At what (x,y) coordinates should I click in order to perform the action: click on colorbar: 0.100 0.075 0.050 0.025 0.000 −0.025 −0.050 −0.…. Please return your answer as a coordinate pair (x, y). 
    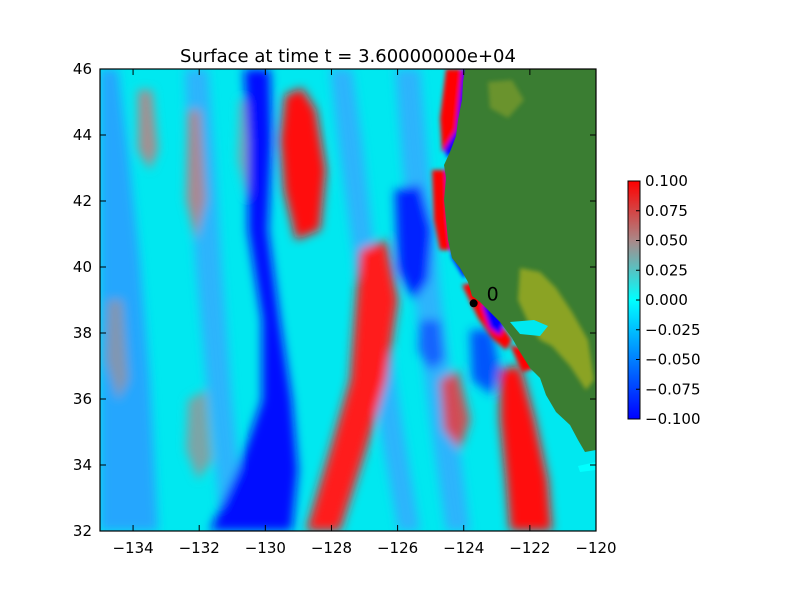
    Looking at the image, I should click on (664, 300).